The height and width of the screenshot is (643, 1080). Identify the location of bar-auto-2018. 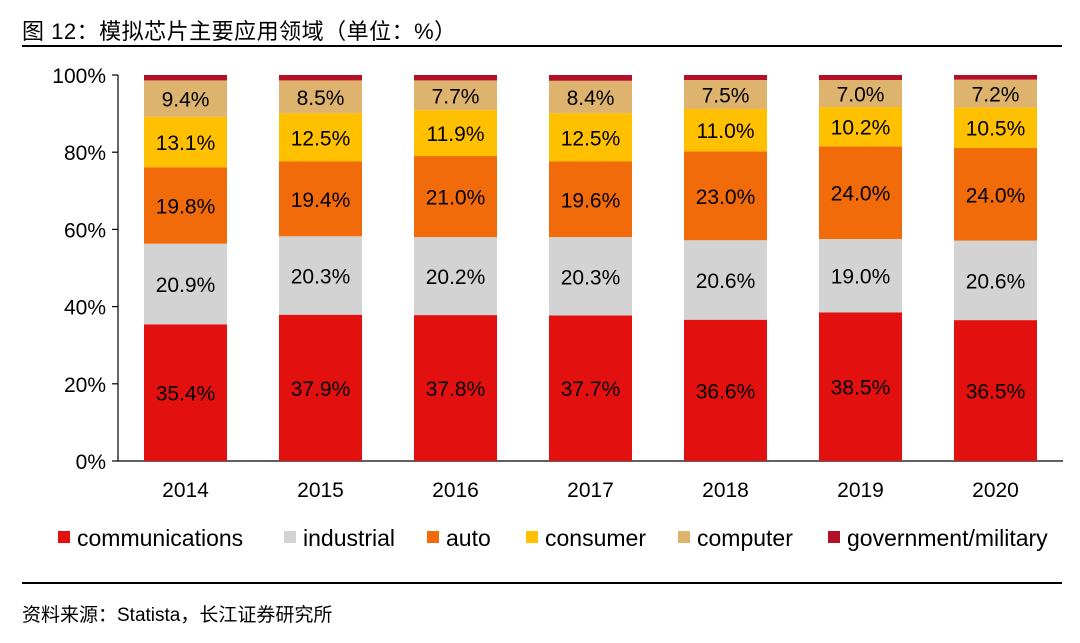
(725, 196).